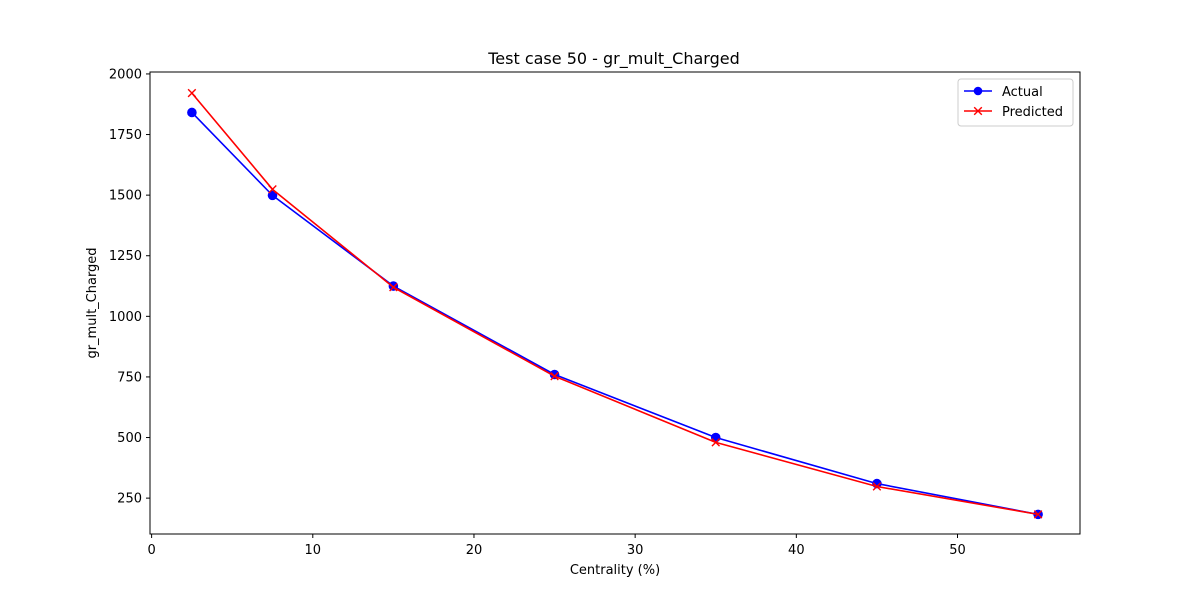 This screenshot has width=1200, height=600. Describe the element at coordinates (151, 550) in the screenshot. I see `x-tick-label: 0` at that location.